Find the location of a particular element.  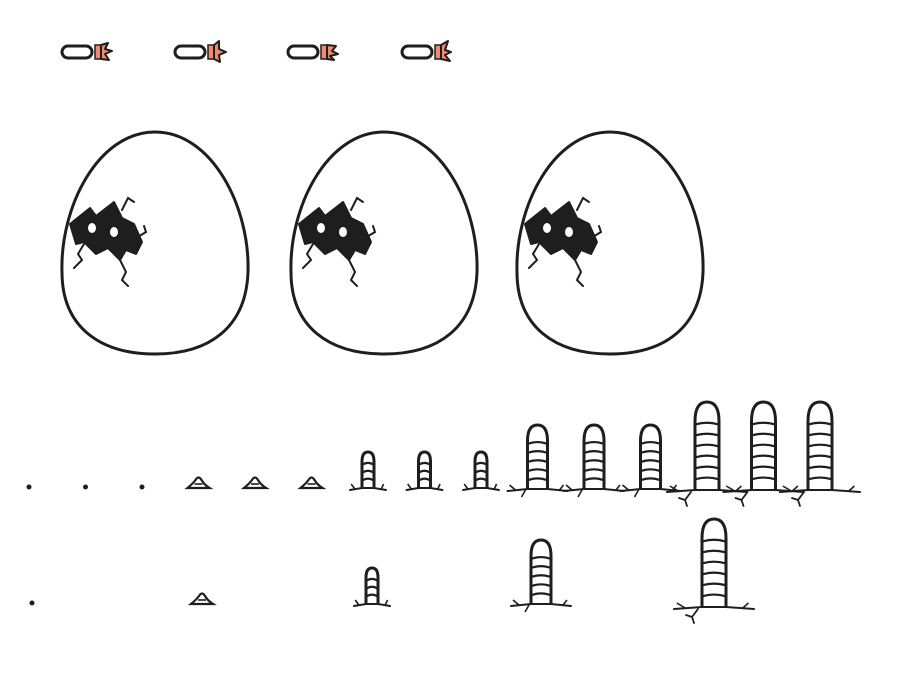

spike-growth-row is located at coordinates (443, 453).